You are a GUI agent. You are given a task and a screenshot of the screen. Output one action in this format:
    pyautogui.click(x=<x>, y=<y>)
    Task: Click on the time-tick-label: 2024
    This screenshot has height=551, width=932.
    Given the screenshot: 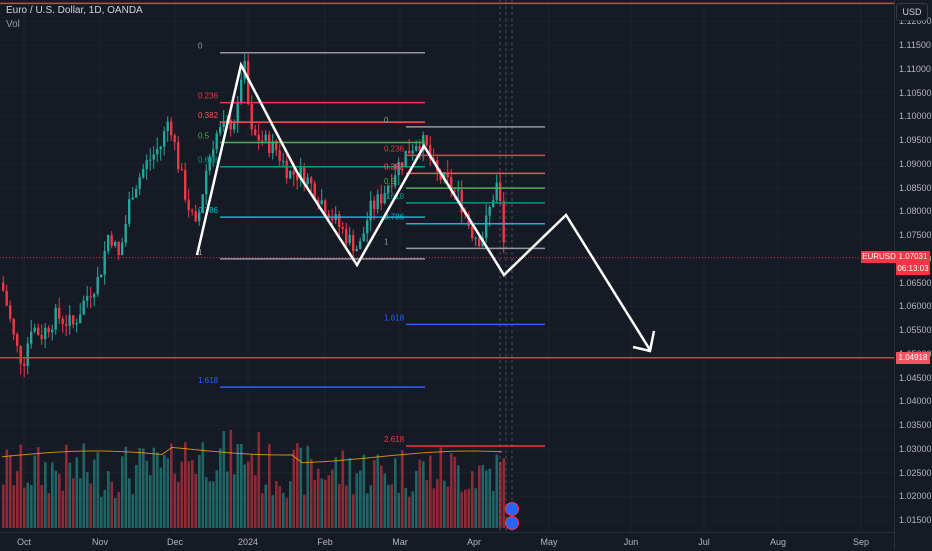 What is the action you would take?
    pyautogui.click(x=248, y=542)
    